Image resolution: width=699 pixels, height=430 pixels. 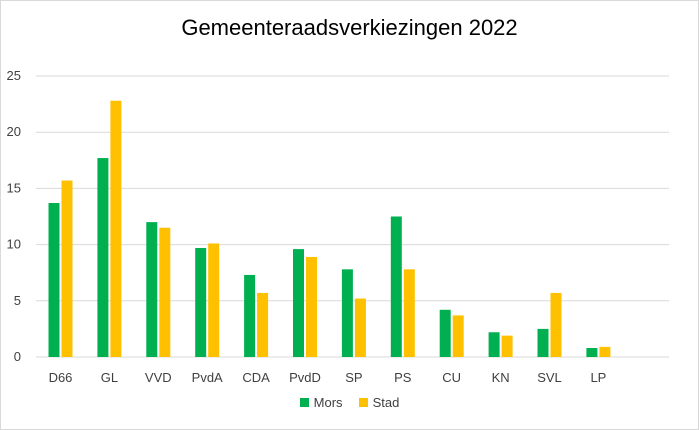 What do you see at coordinates (605, 351) in the screenshot?
I see `bar-stad-lp` at bounding box center [605, 351].